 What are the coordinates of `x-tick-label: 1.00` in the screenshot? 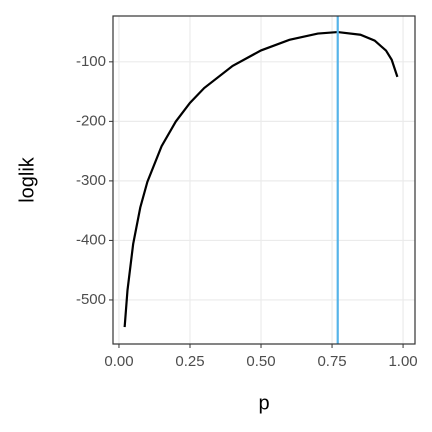 It's located at (402, 361).